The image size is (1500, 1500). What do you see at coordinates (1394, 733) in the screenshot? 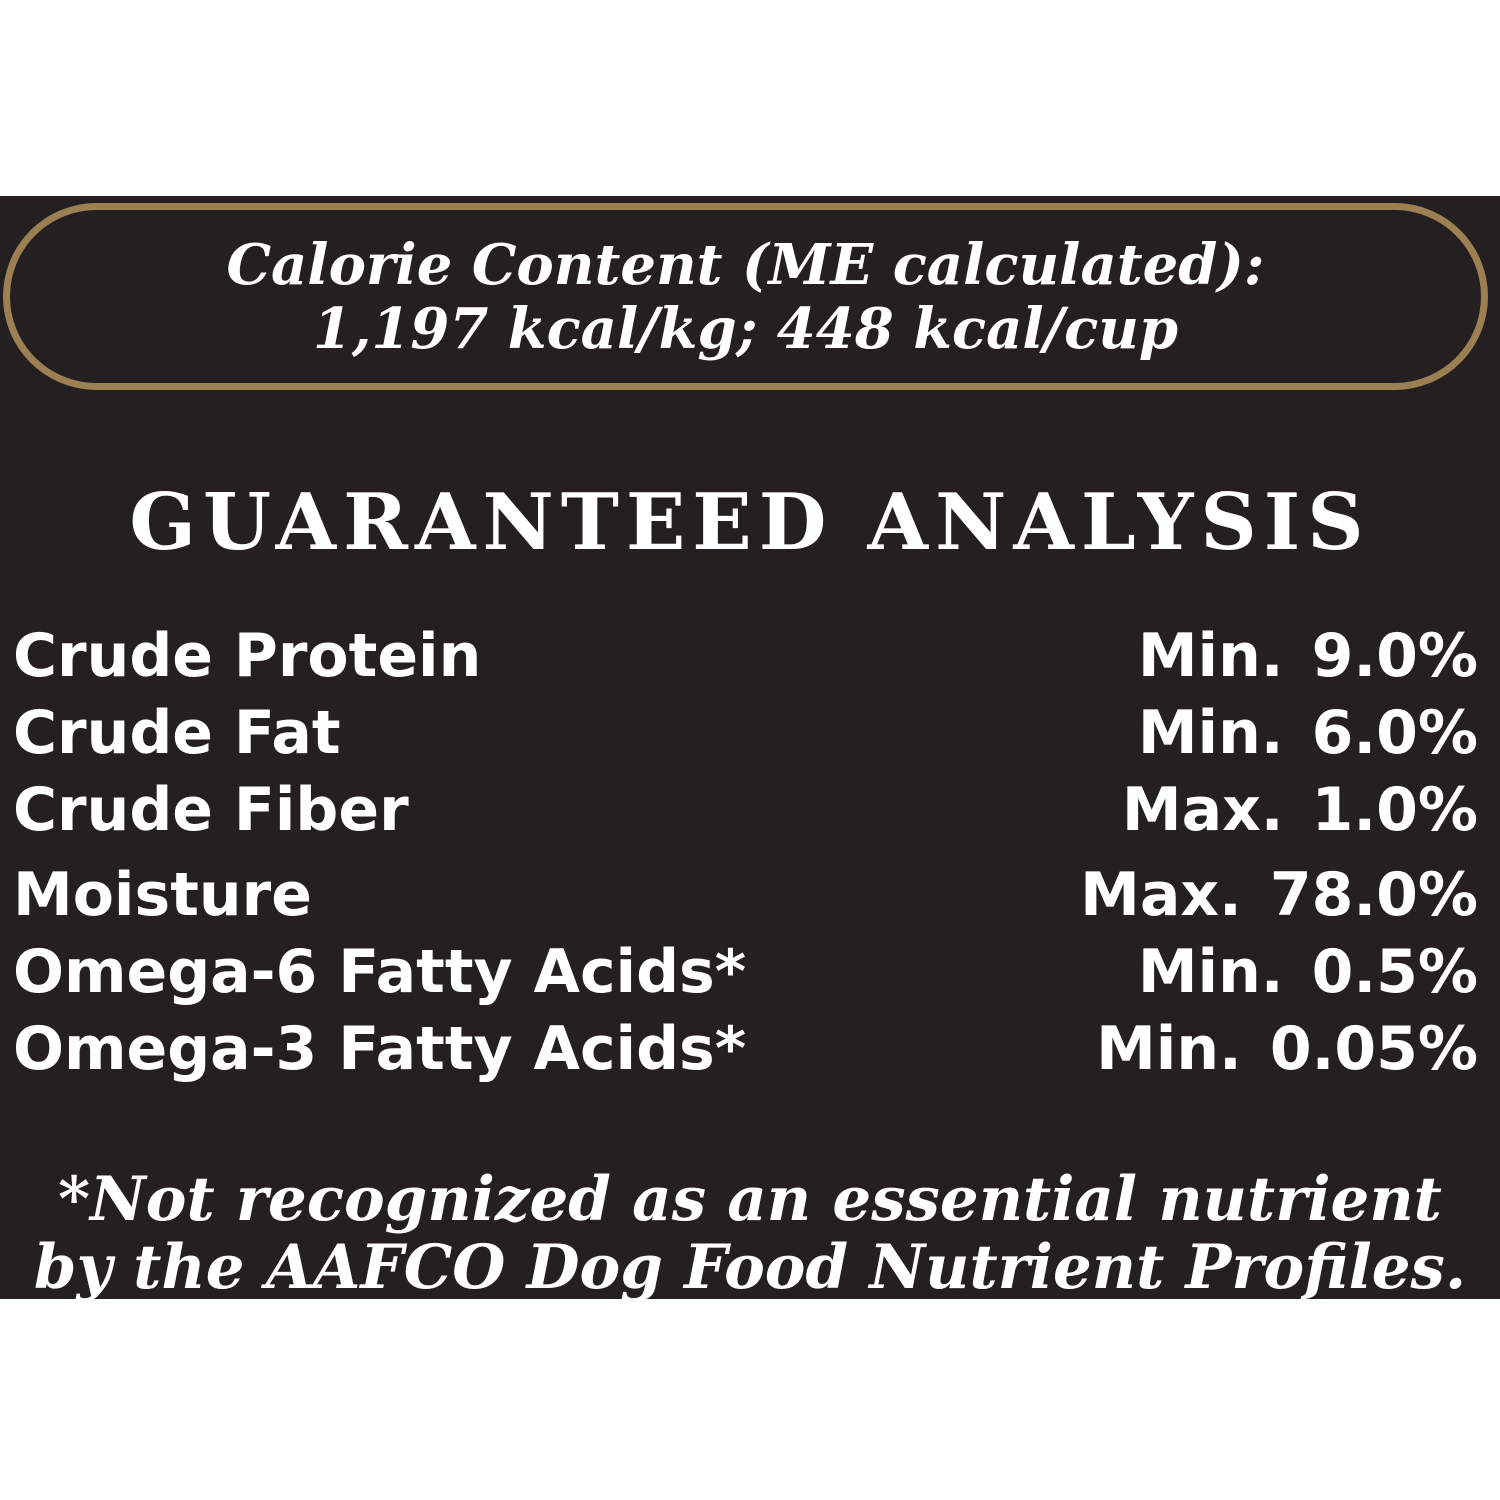
I see `nutrient-value: 6.0%` at bounding box center [1394, 733].